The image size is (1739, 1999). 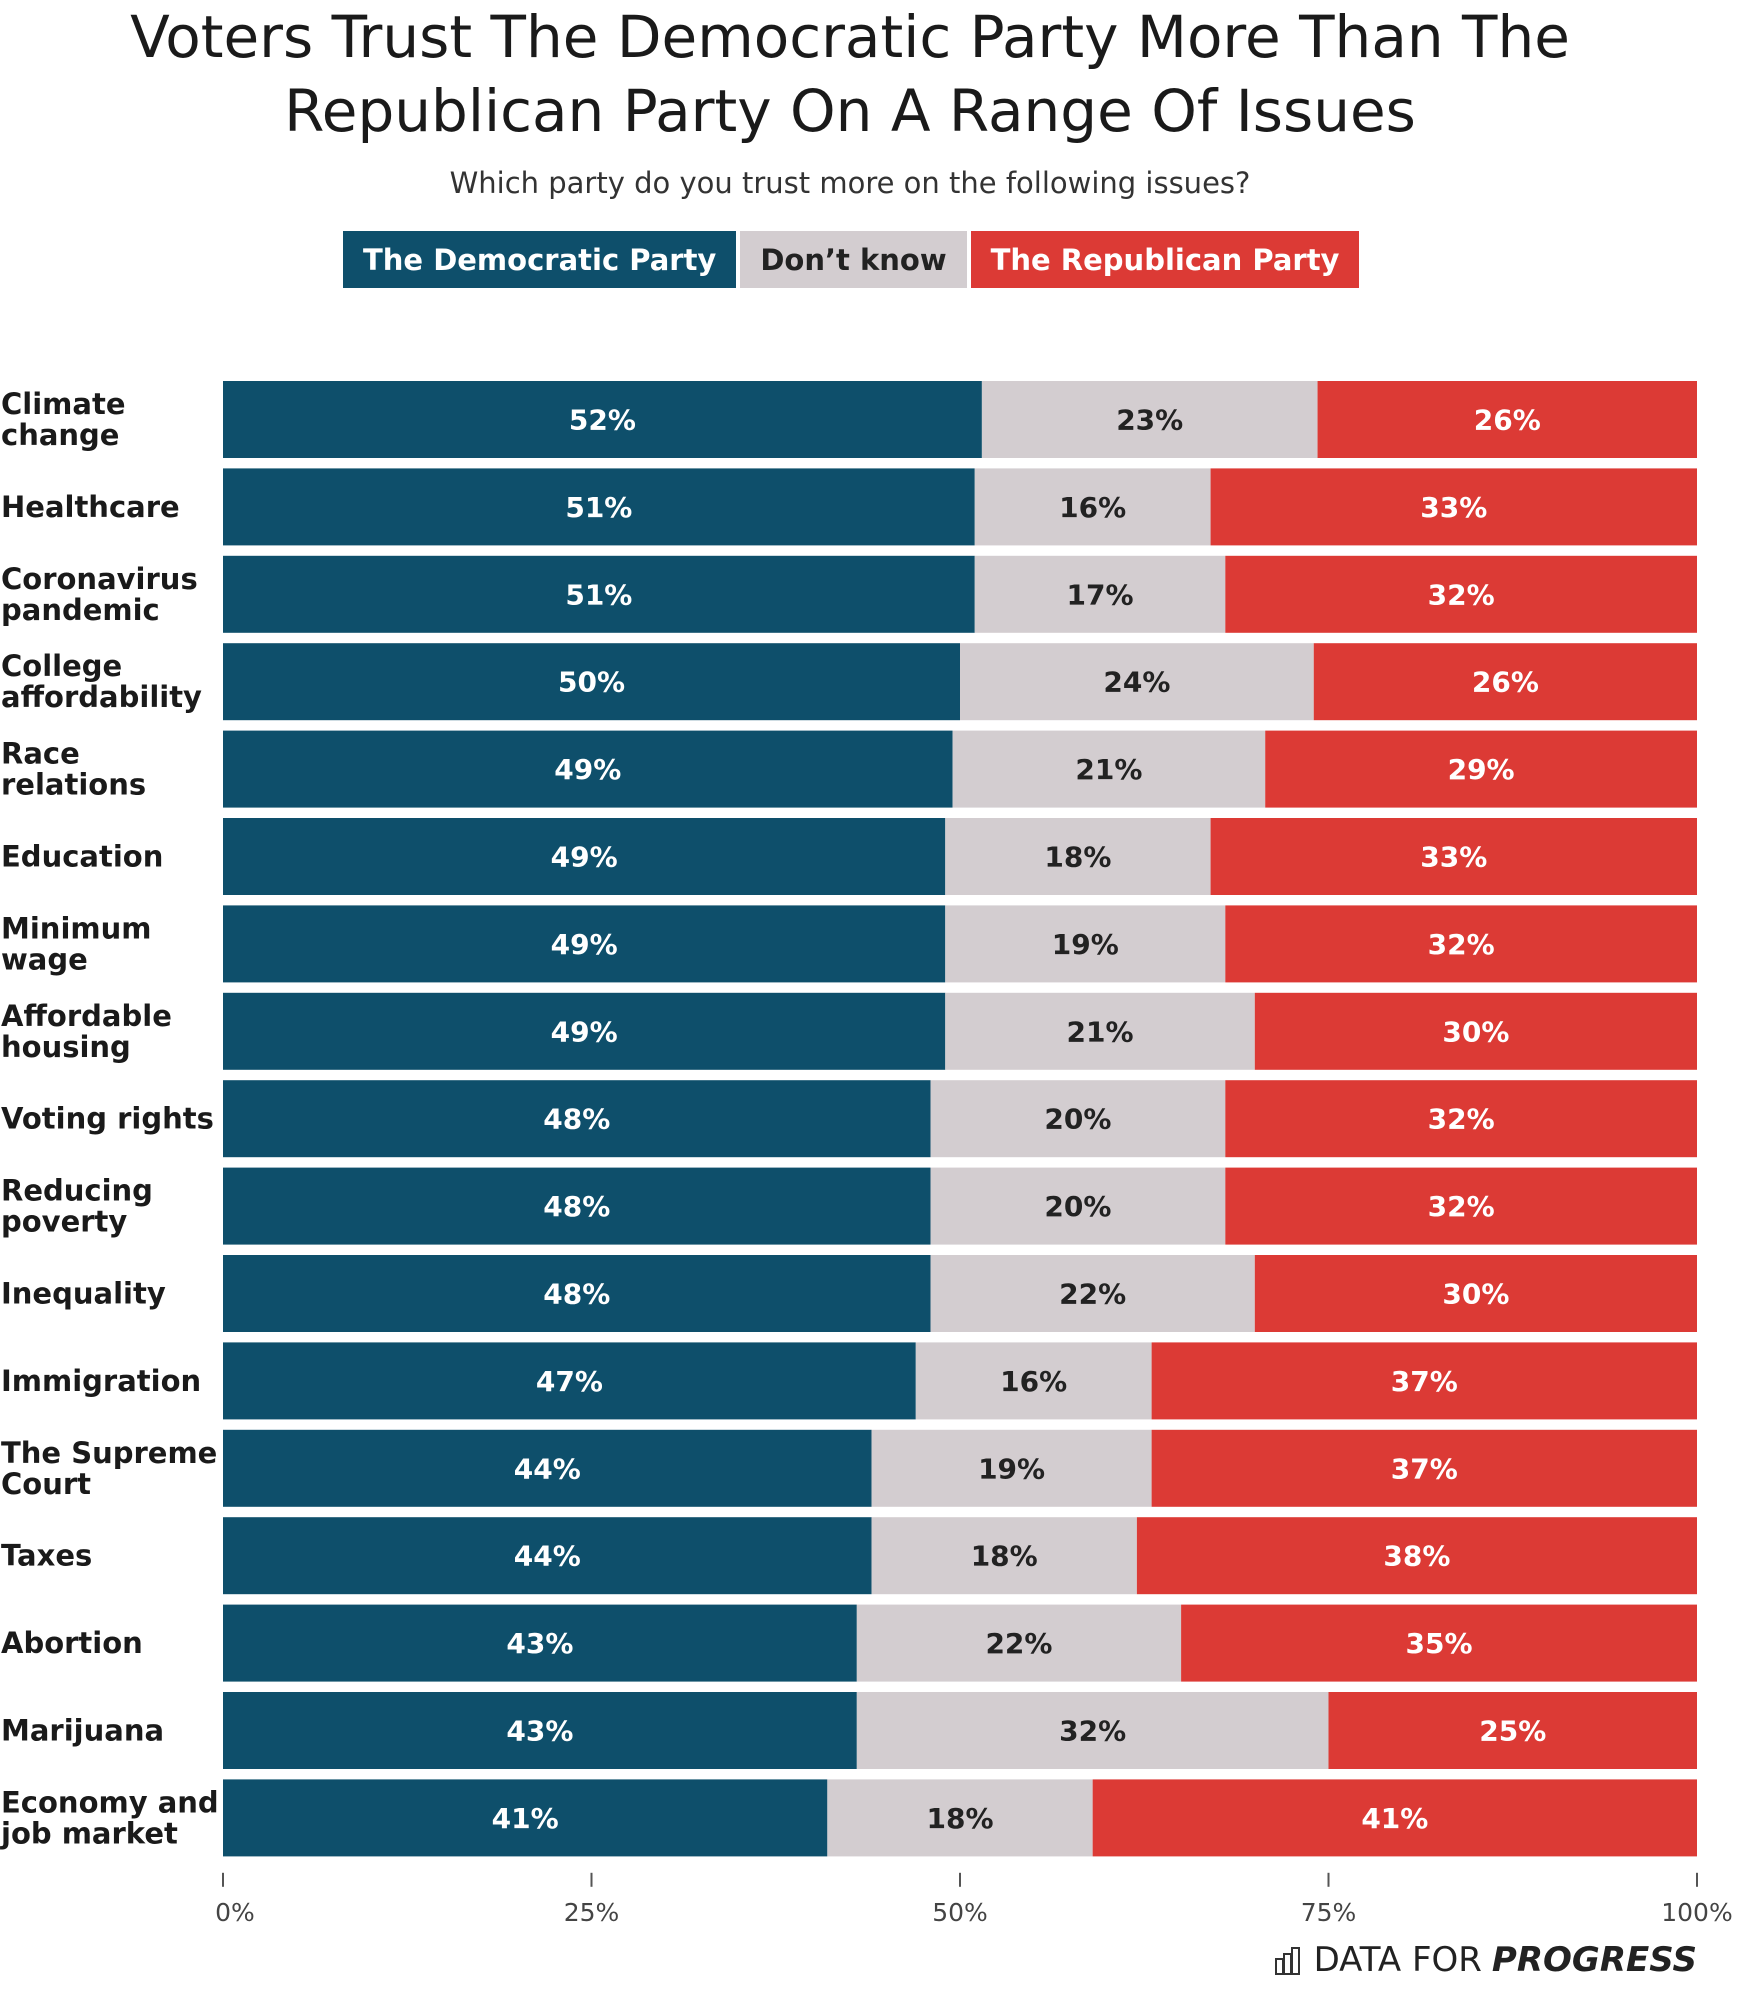 I want to click on x-tick-label: 50%, so click(x=960, y=1912).